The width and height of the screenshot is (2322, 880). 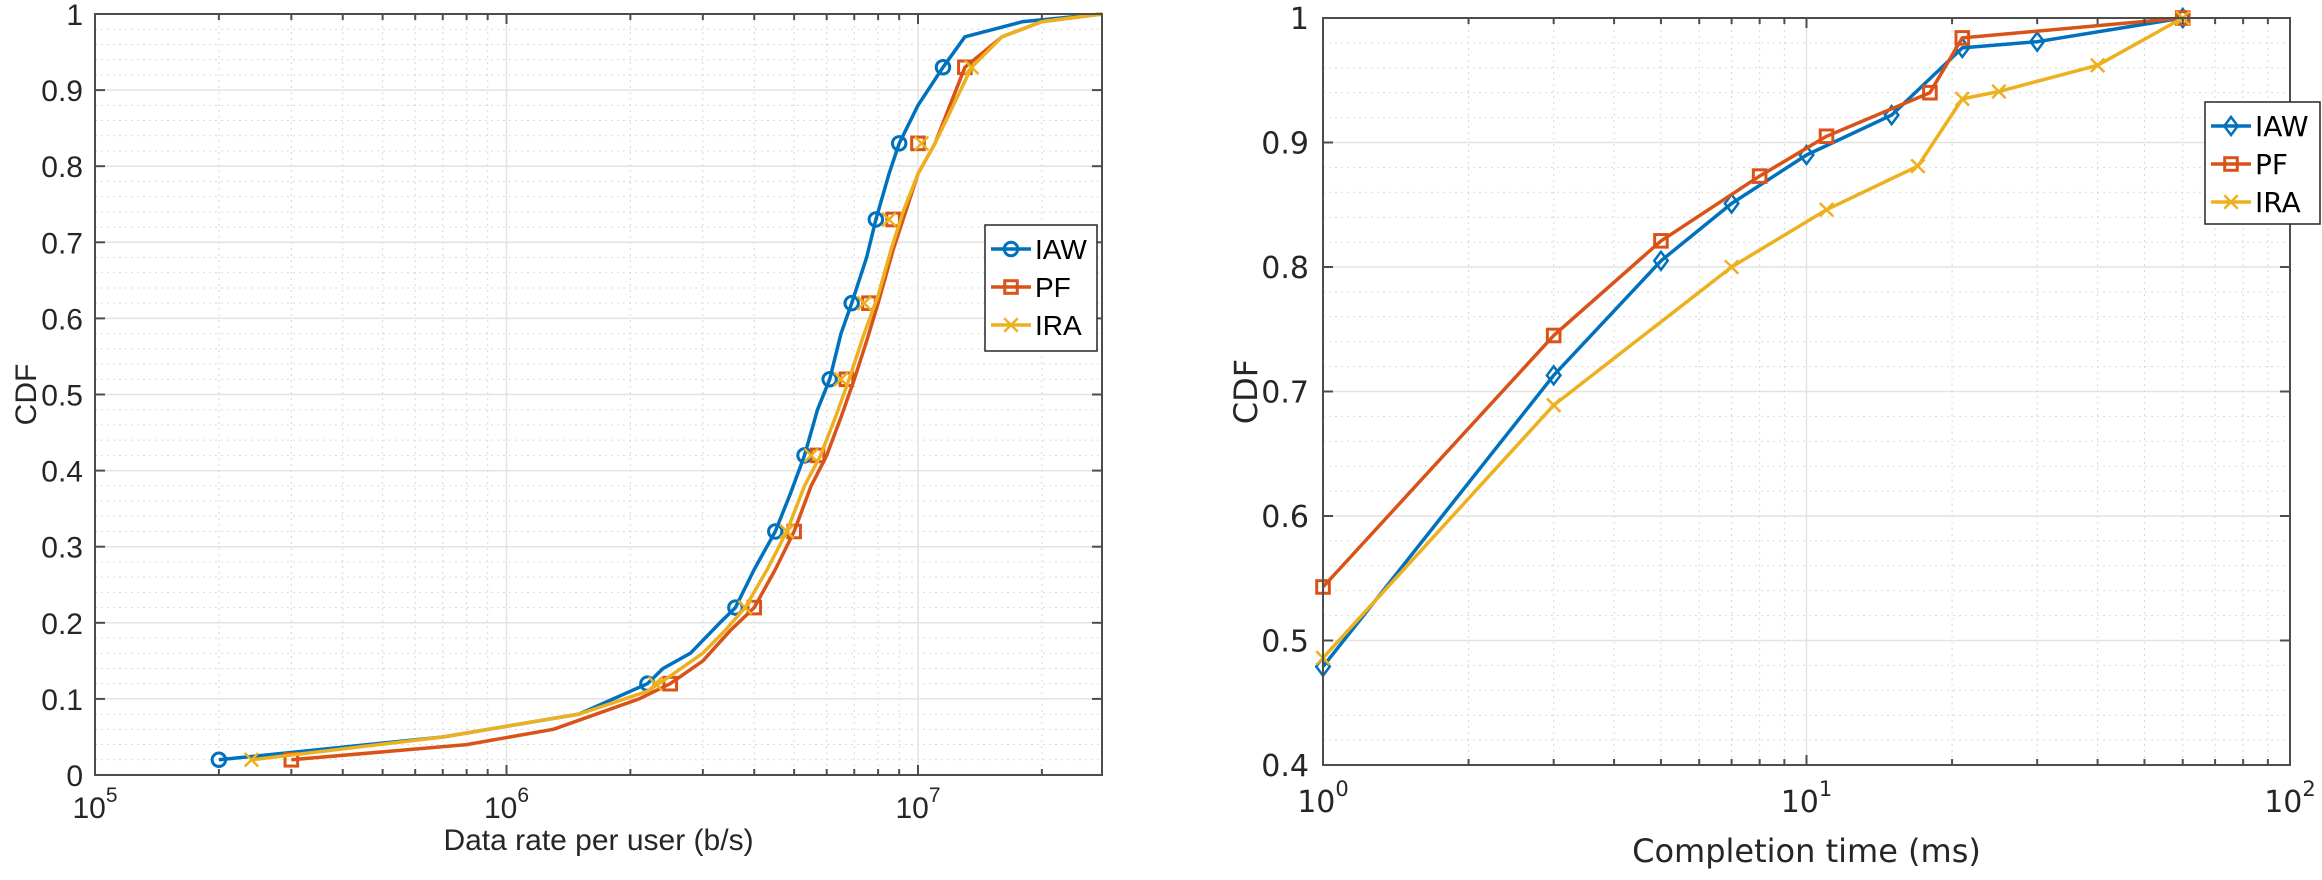 I want to click on x-tick-label: 10⁷, so click(x=917, y=804).